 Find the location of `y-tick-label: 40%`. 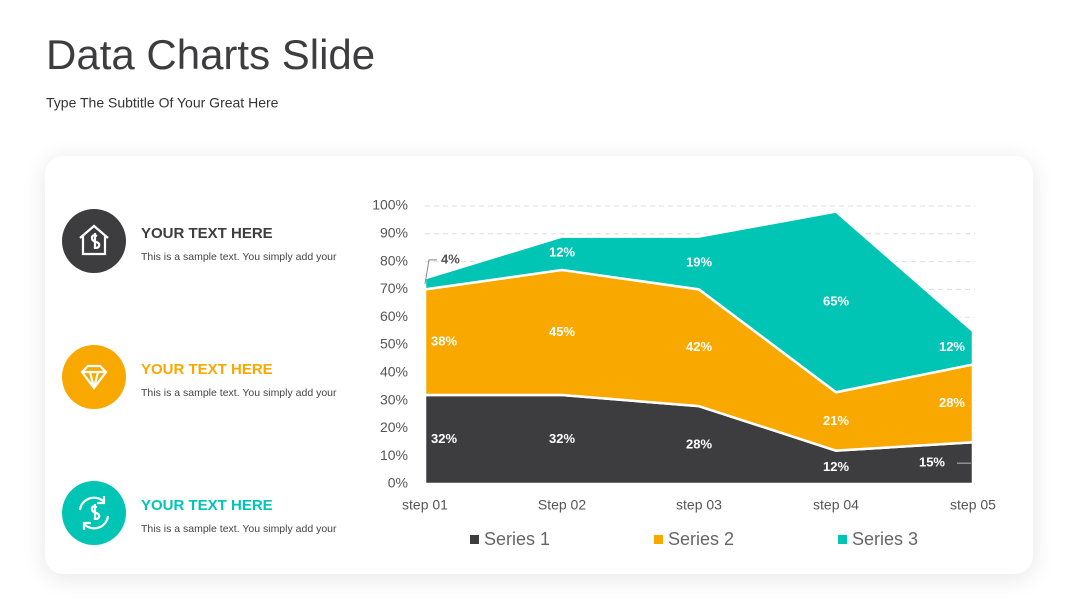

y-tick-label: 40% is located at coordinates (394, 372).